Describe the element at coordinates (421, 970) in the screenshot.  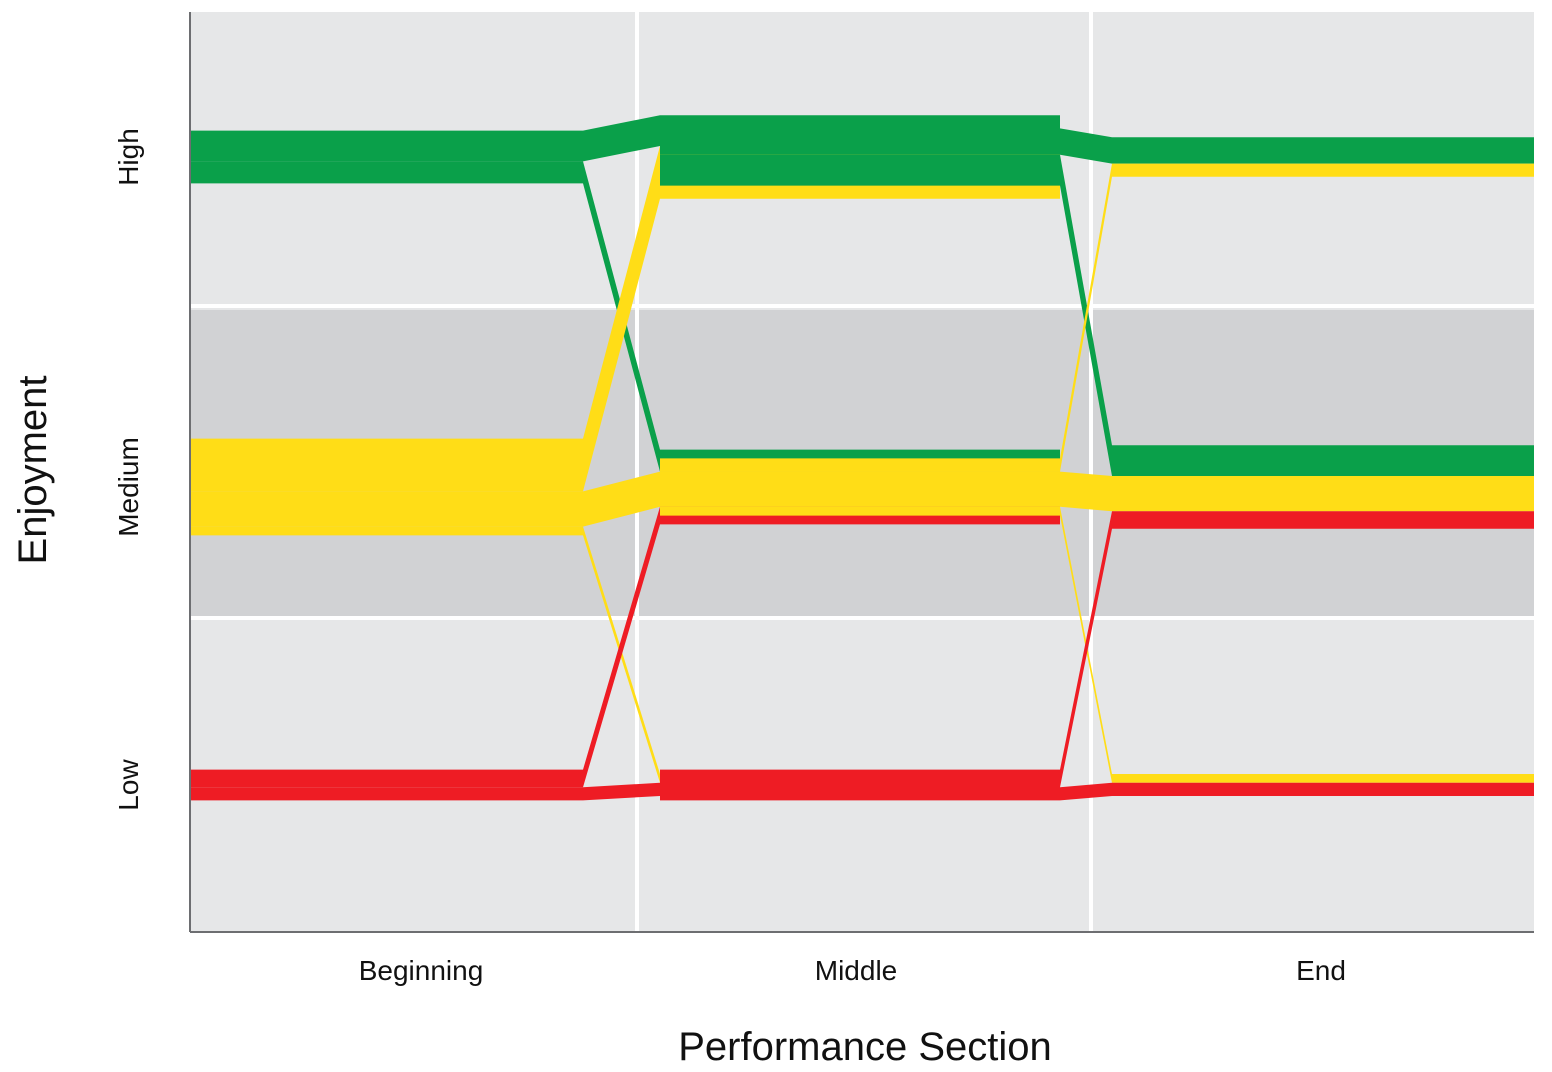
I see `x-tick-label: Beginning` at that location.